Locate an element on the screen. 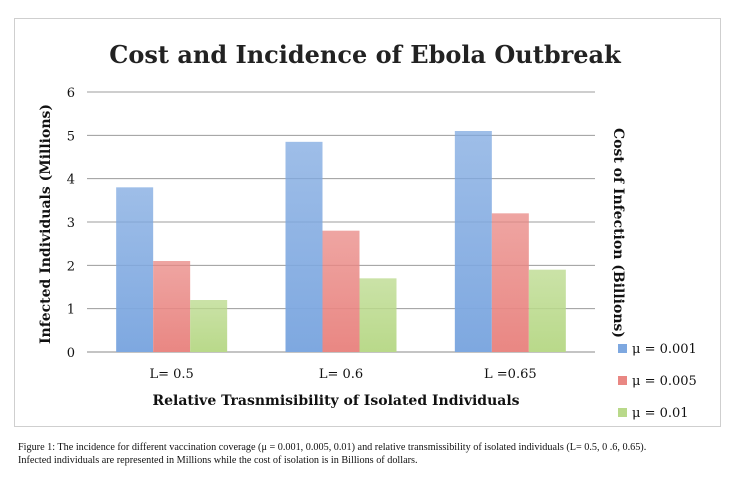  y-tick-label: 3 is located at coordinates (71, 223).